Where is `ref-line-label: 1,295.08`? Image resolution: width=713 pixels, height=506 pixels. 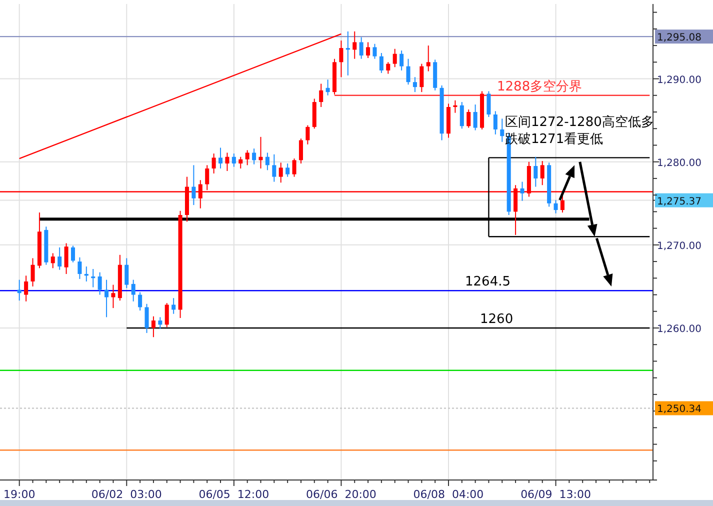
ref-line-label: 1,295.08 is located at coordinates (679, 38).